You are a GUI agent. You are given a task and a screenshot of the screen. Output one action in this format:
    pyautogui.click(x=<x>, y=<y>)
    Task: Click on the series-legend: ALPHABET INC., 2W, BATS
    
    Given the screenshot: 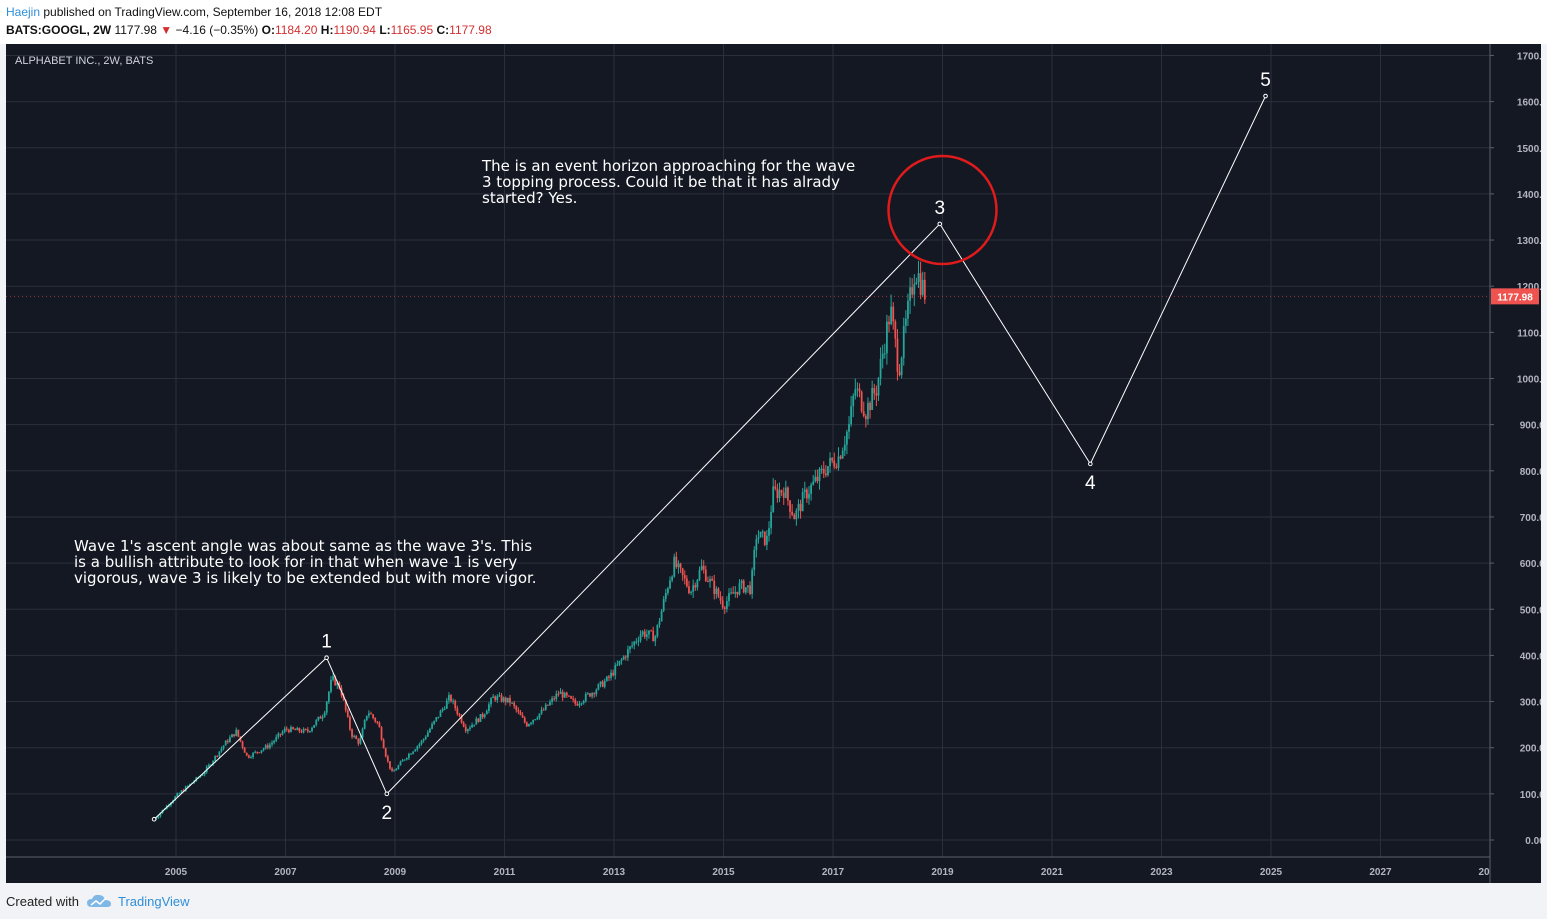 What is the action you would take?
    pyautogui.click(x=84, y=61)
    